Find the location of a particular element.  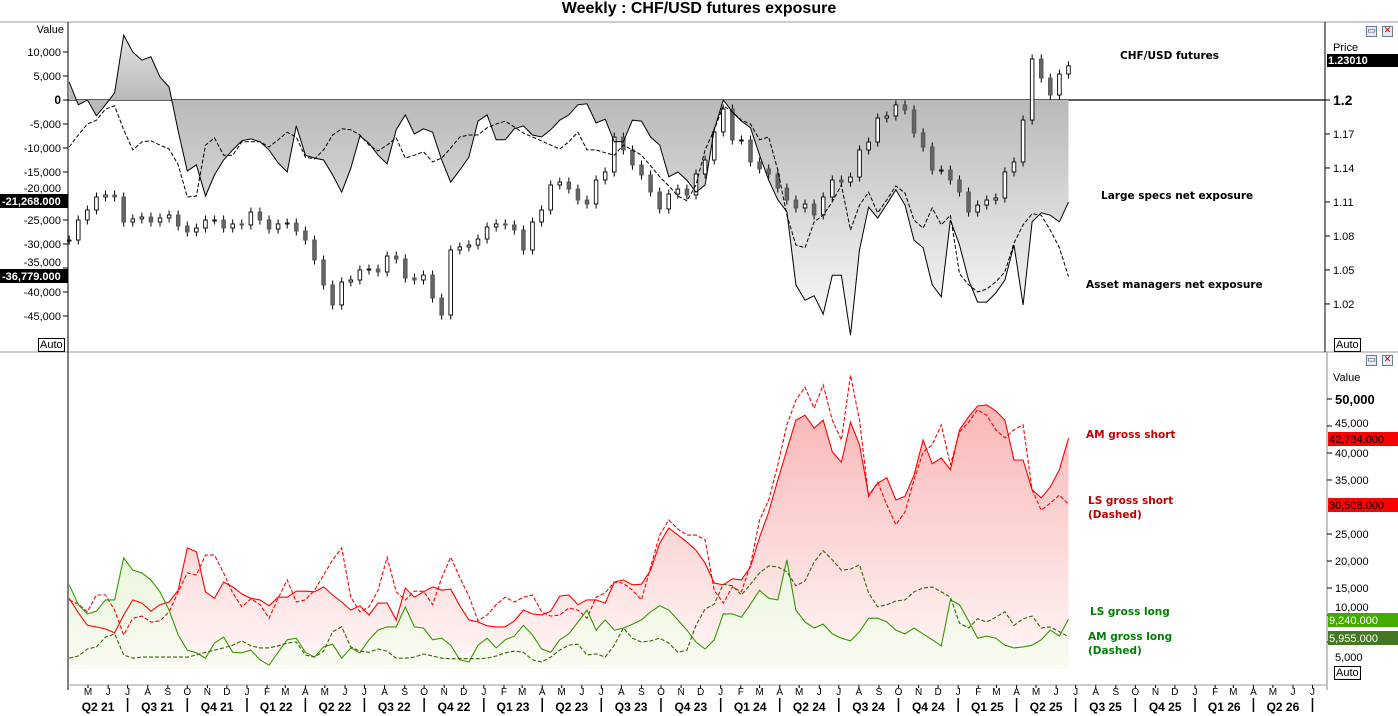

top-panel-close-button: ✕ is located at coordinates (1387, 31).